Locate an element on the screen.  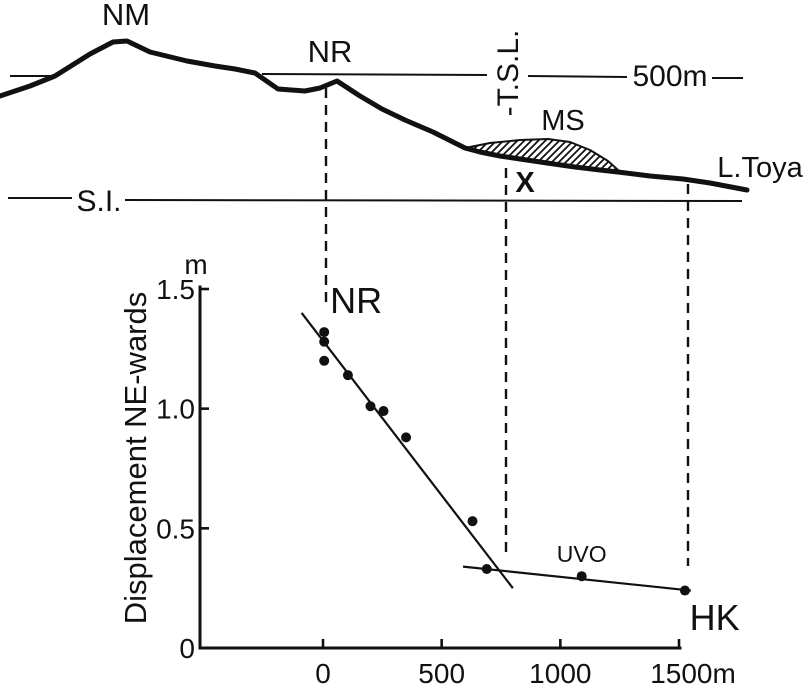
chart-annotation-hk: HK is located at coordinates (715, 617).